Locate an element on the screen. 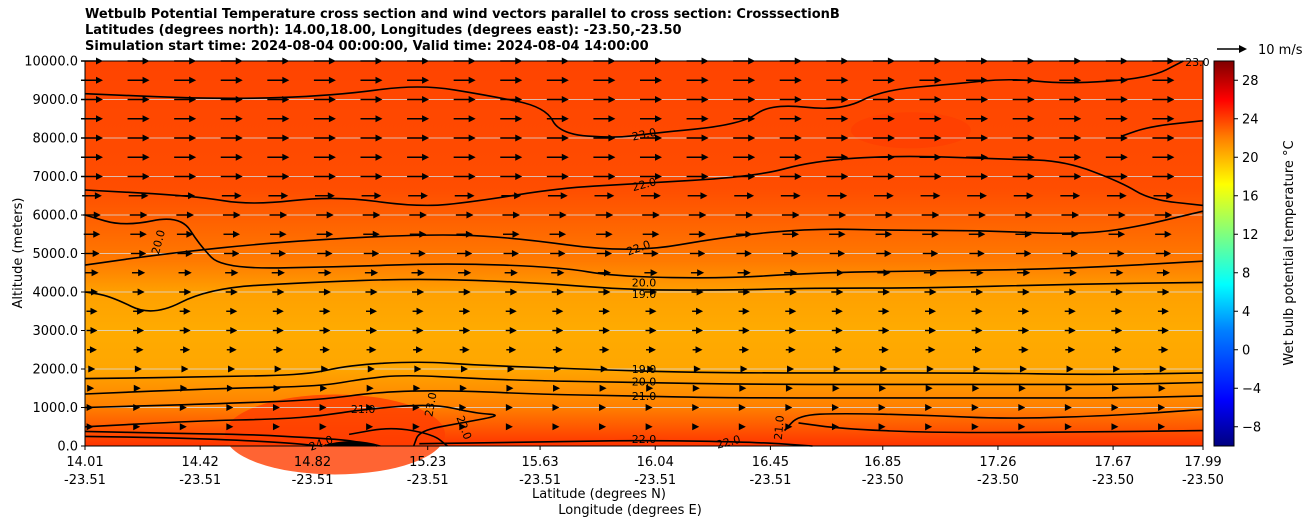  x-tick-label-lon: -23.51 is located at coordinates (313, 480).